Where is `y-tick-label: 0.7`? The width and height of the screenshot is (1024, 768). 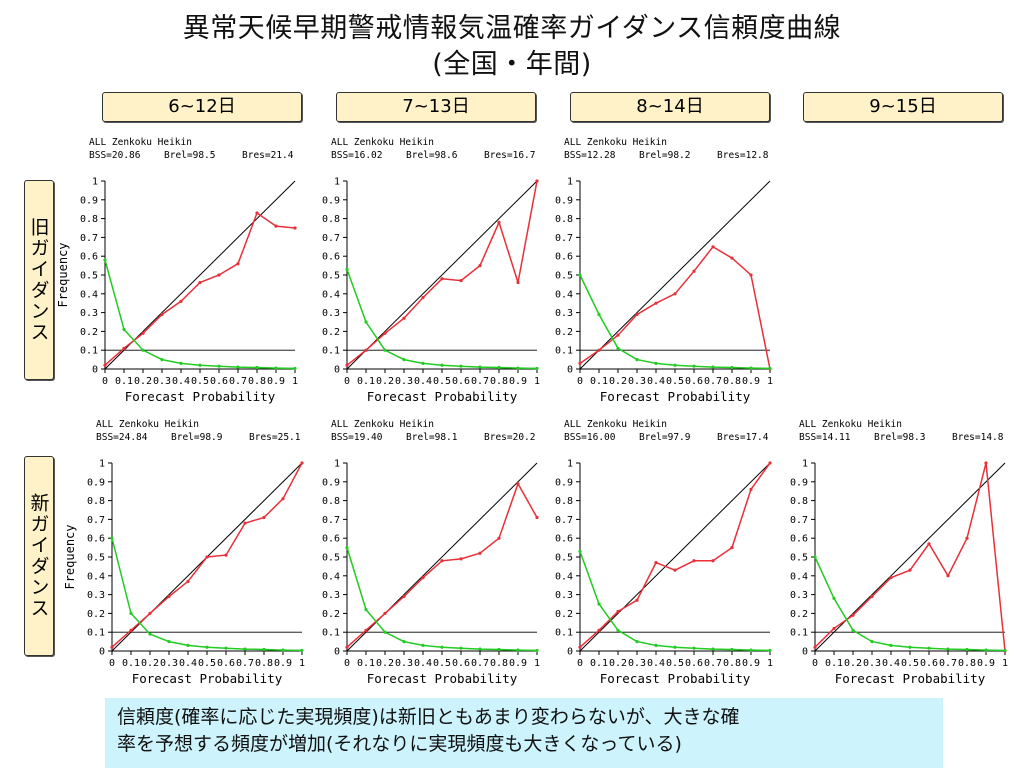 y-tick-label: 0.7 is located at coordinates (564, 238).